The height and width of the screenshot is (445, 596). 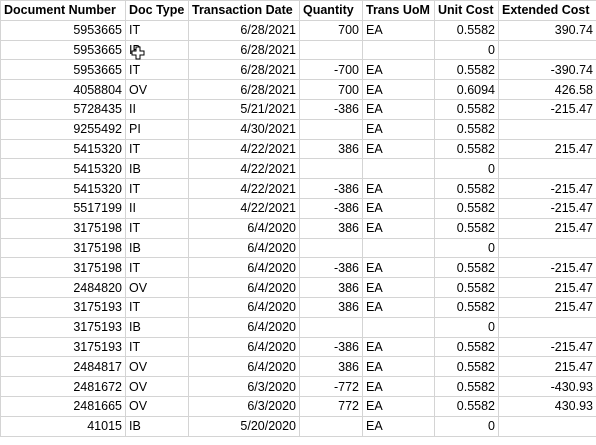 What do you see at coordinates (547, 30) in the screenshot?
I see `cell-extended-cost: 390.74` at bounding box center [547, 30].